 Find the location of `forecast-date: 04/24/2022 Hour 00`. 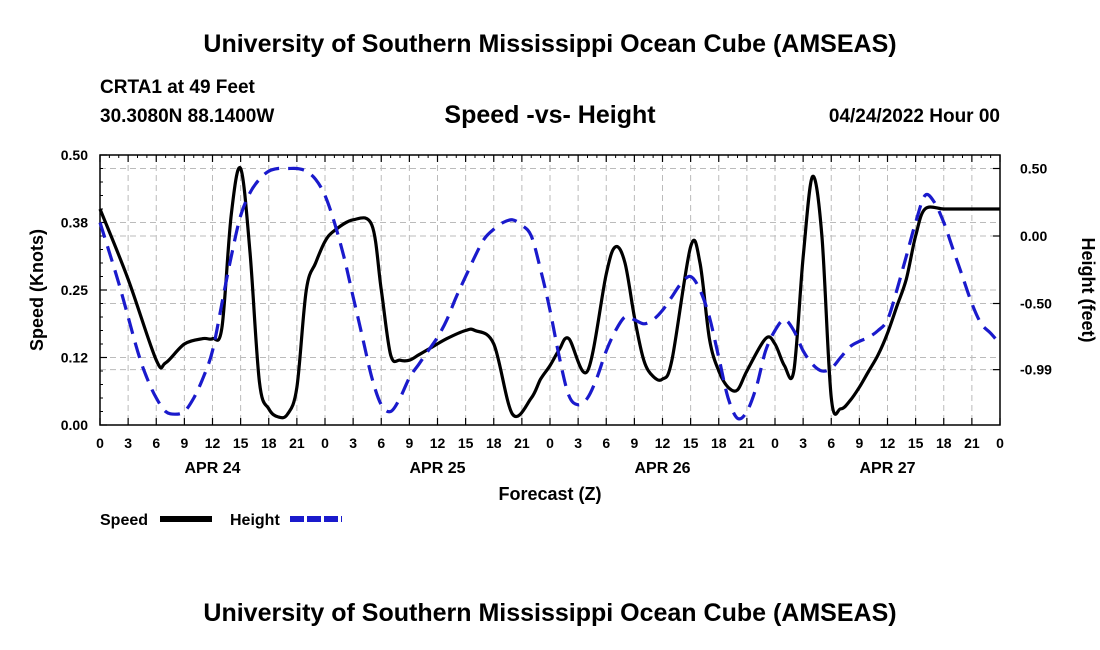

forecast-date: 04/24/2022 Hour 00 is located at coordinates (914, 116).